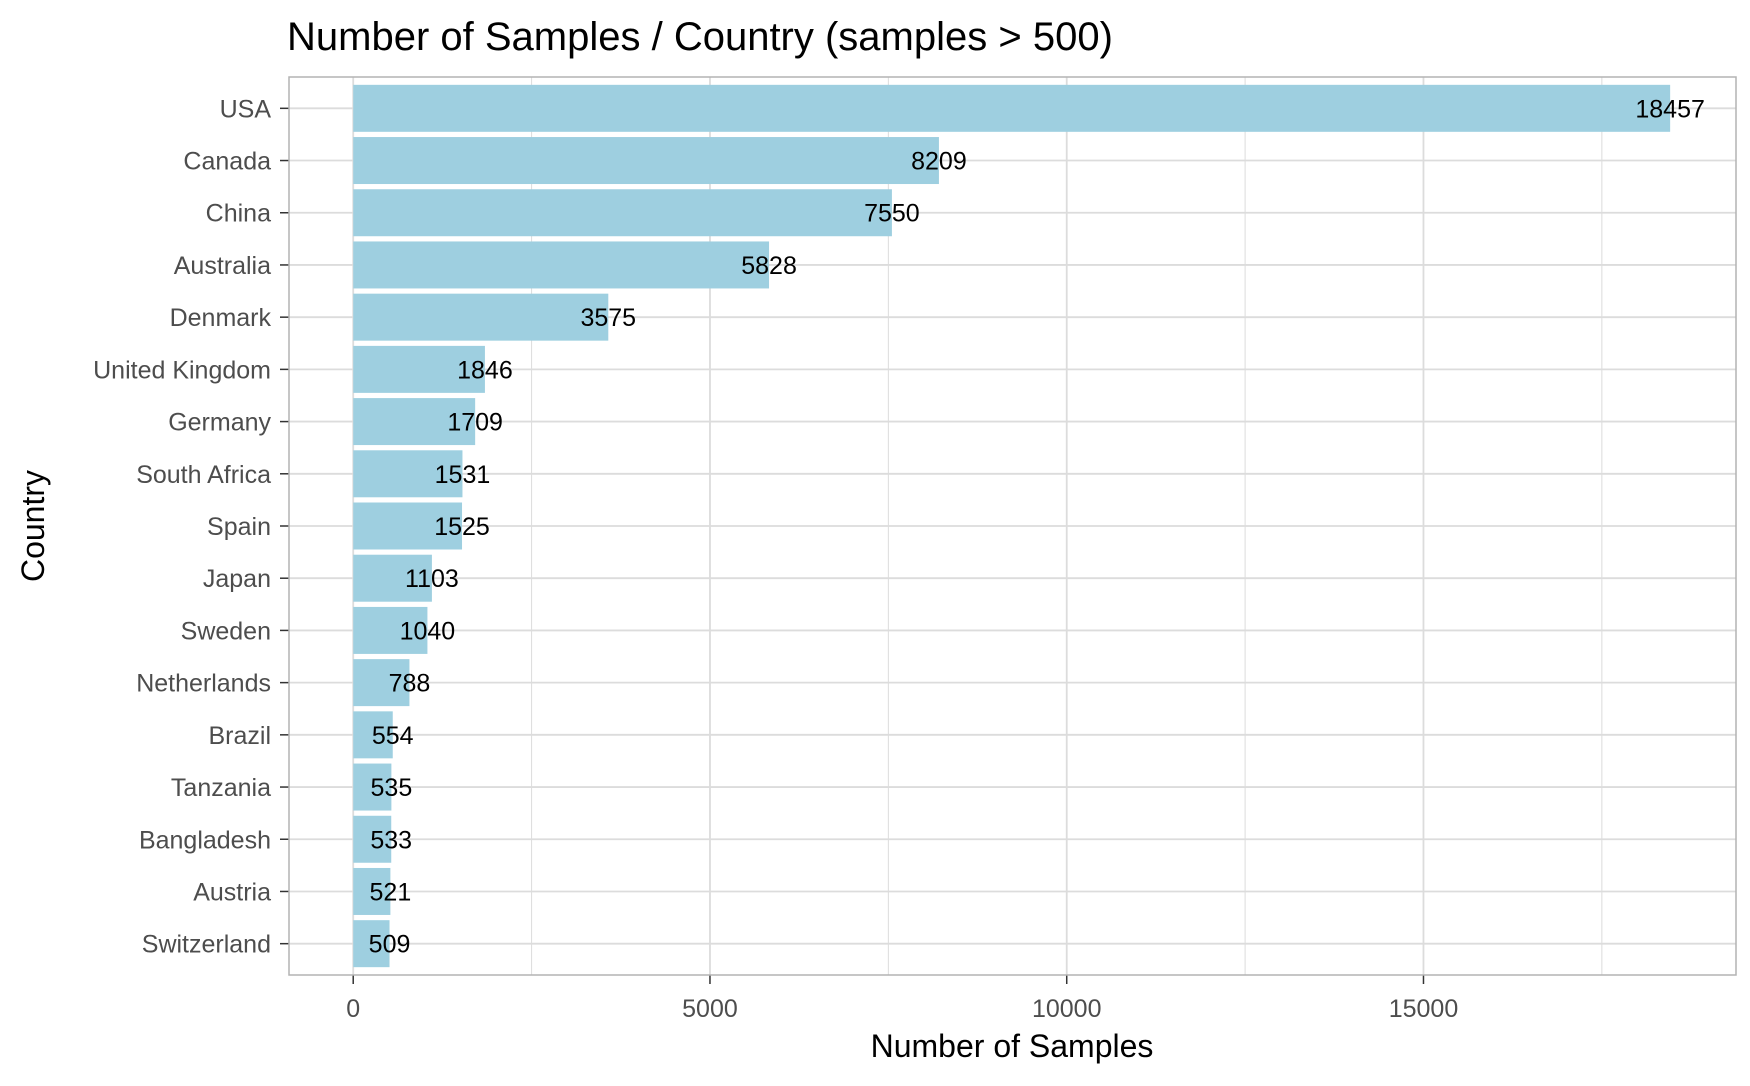 The image size is (1750, 1086). What do you see at coordinates (392, 788) in the screenshot?
I see `data-label: 535` at bounding box center [392, 788].